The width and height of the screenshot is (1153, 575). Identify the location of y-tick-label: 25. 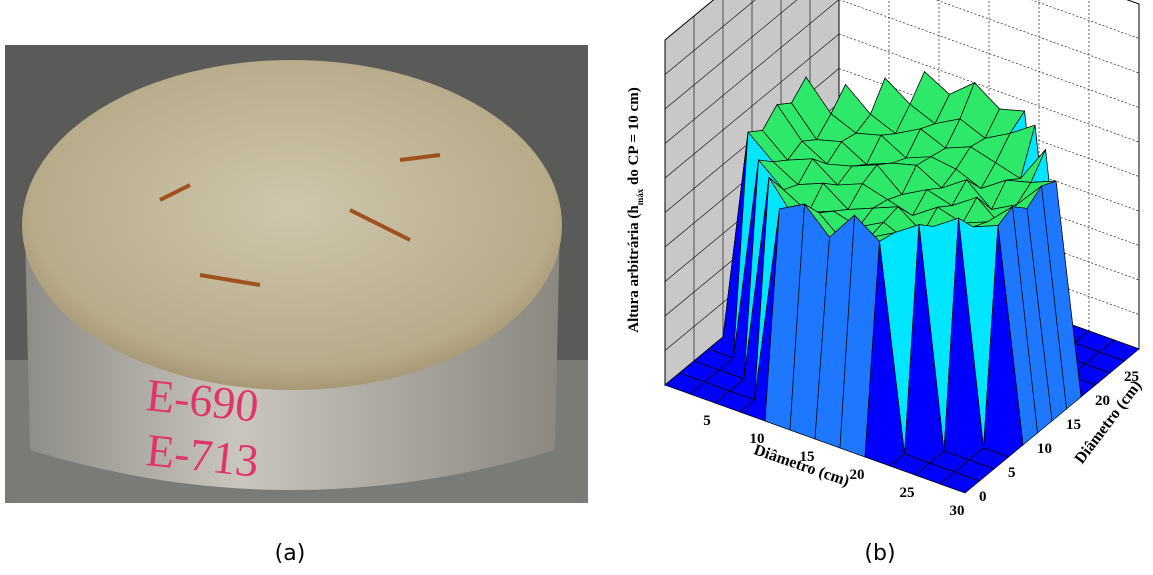
(1131, 377).